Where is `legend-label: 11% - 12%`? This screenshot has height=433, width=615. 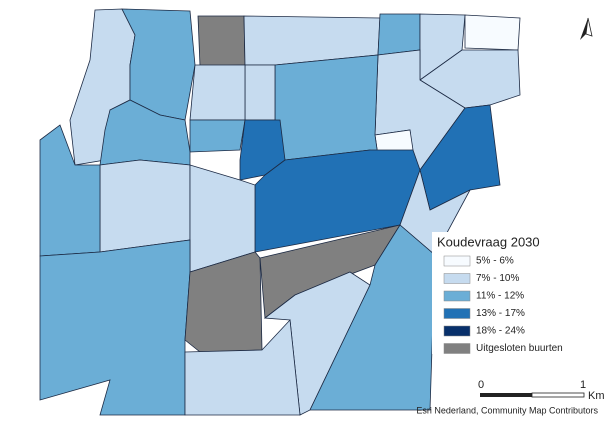
legend-label: 11% - 12% is located at coordinates (500, 296).